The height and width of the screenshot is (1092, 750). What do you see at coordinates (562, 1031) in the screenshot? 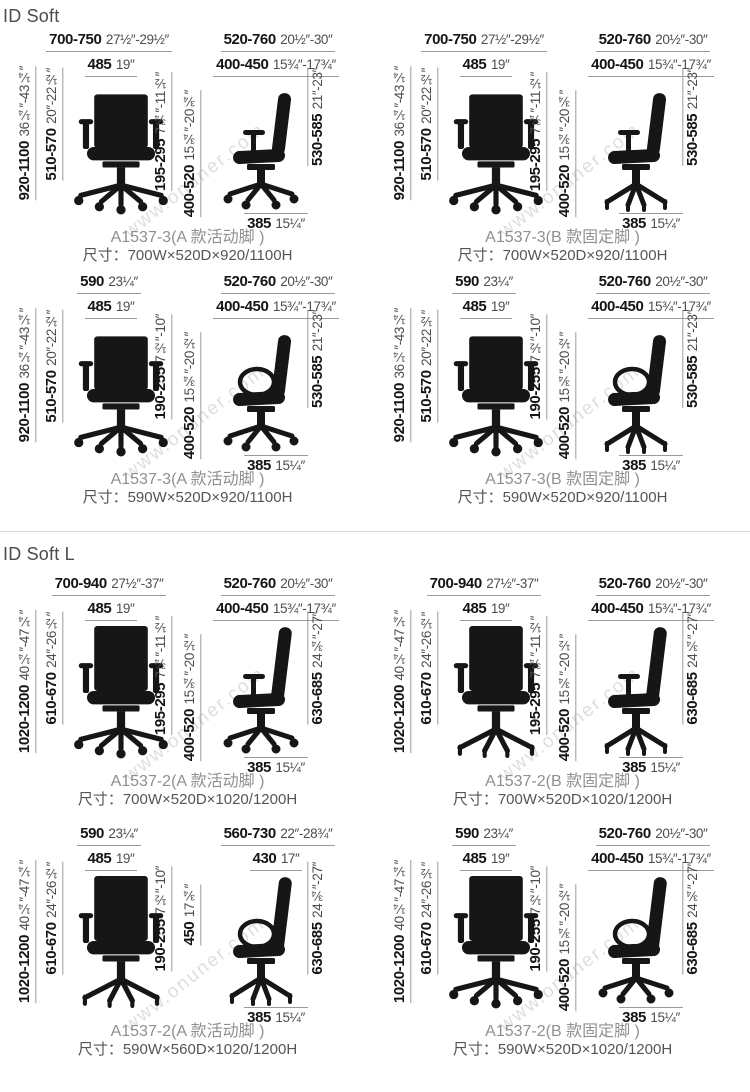
I see `model-caption: A1537-2(B 款固定脚 )` at bounding box center [562, 1031].